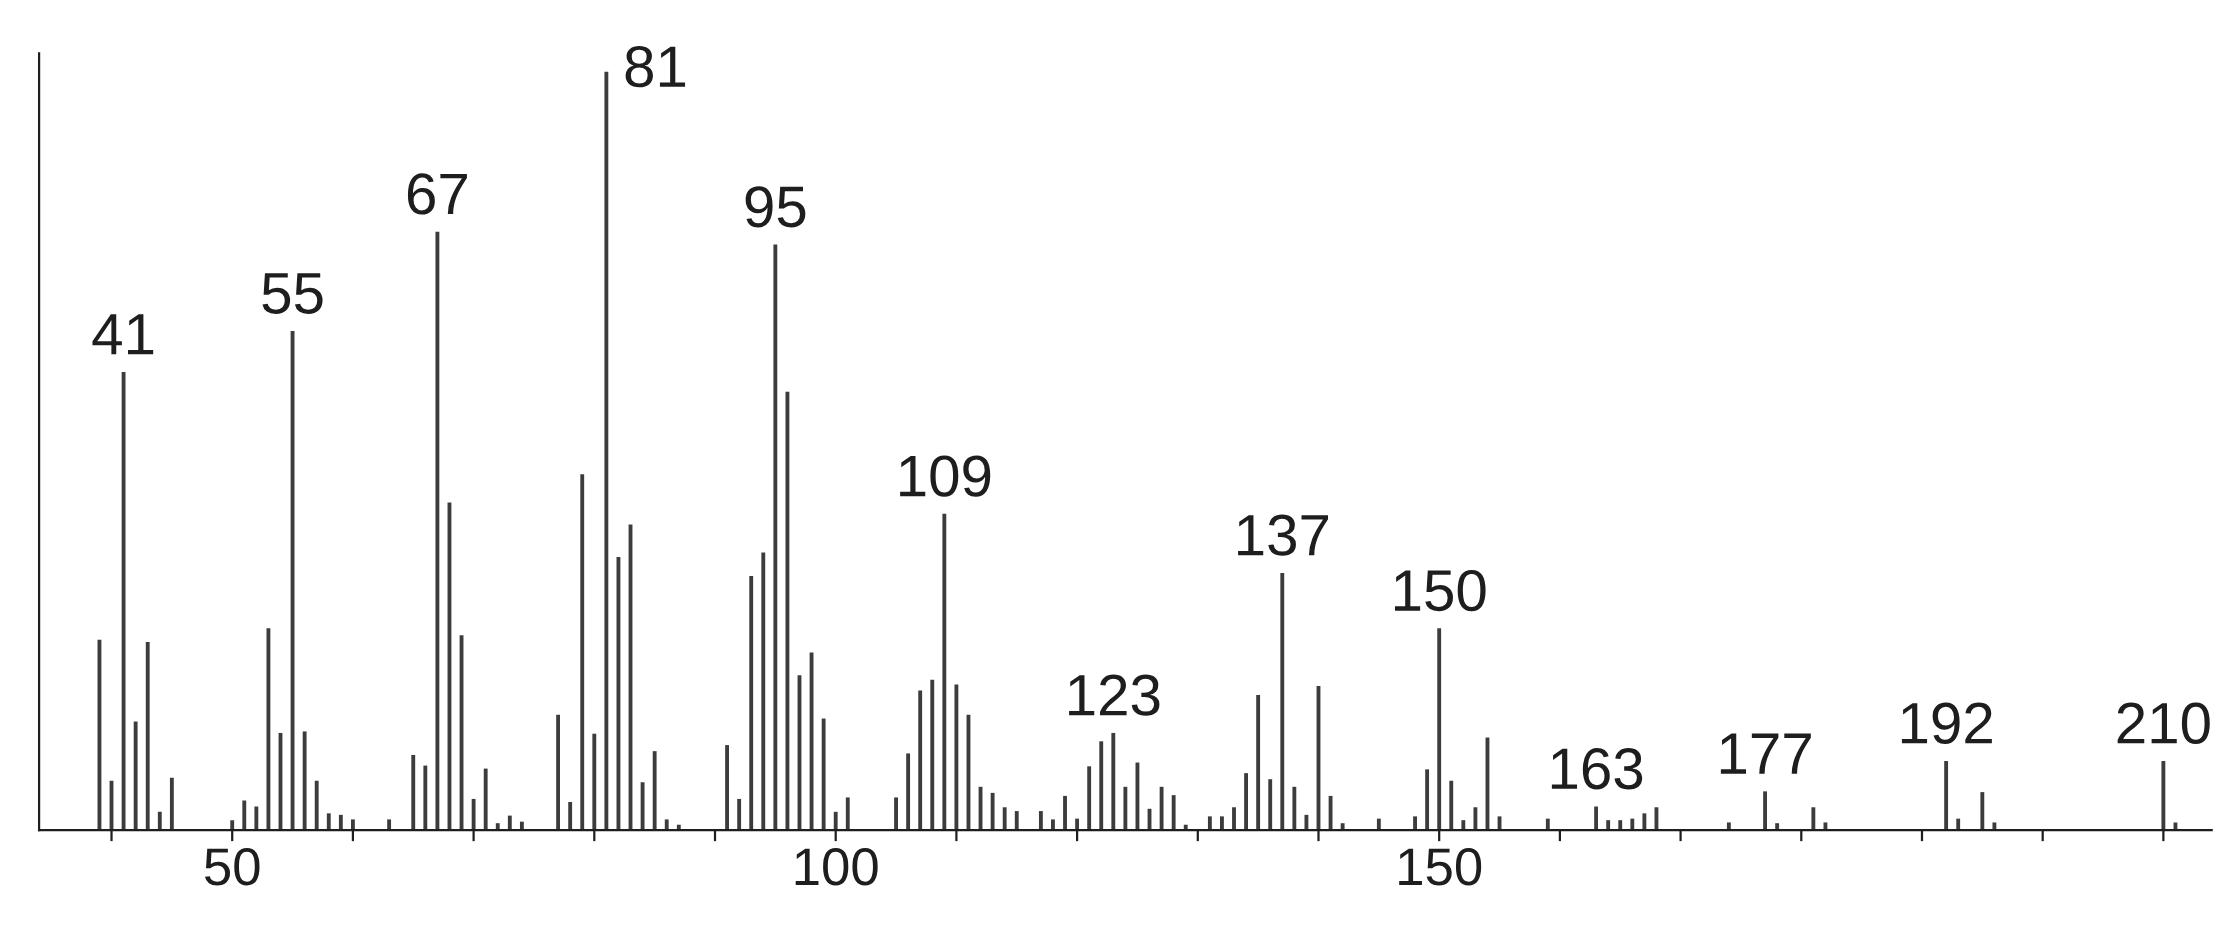 The image size is (2234, 930). I want to click on annotation: 163, so click(1597, 769).